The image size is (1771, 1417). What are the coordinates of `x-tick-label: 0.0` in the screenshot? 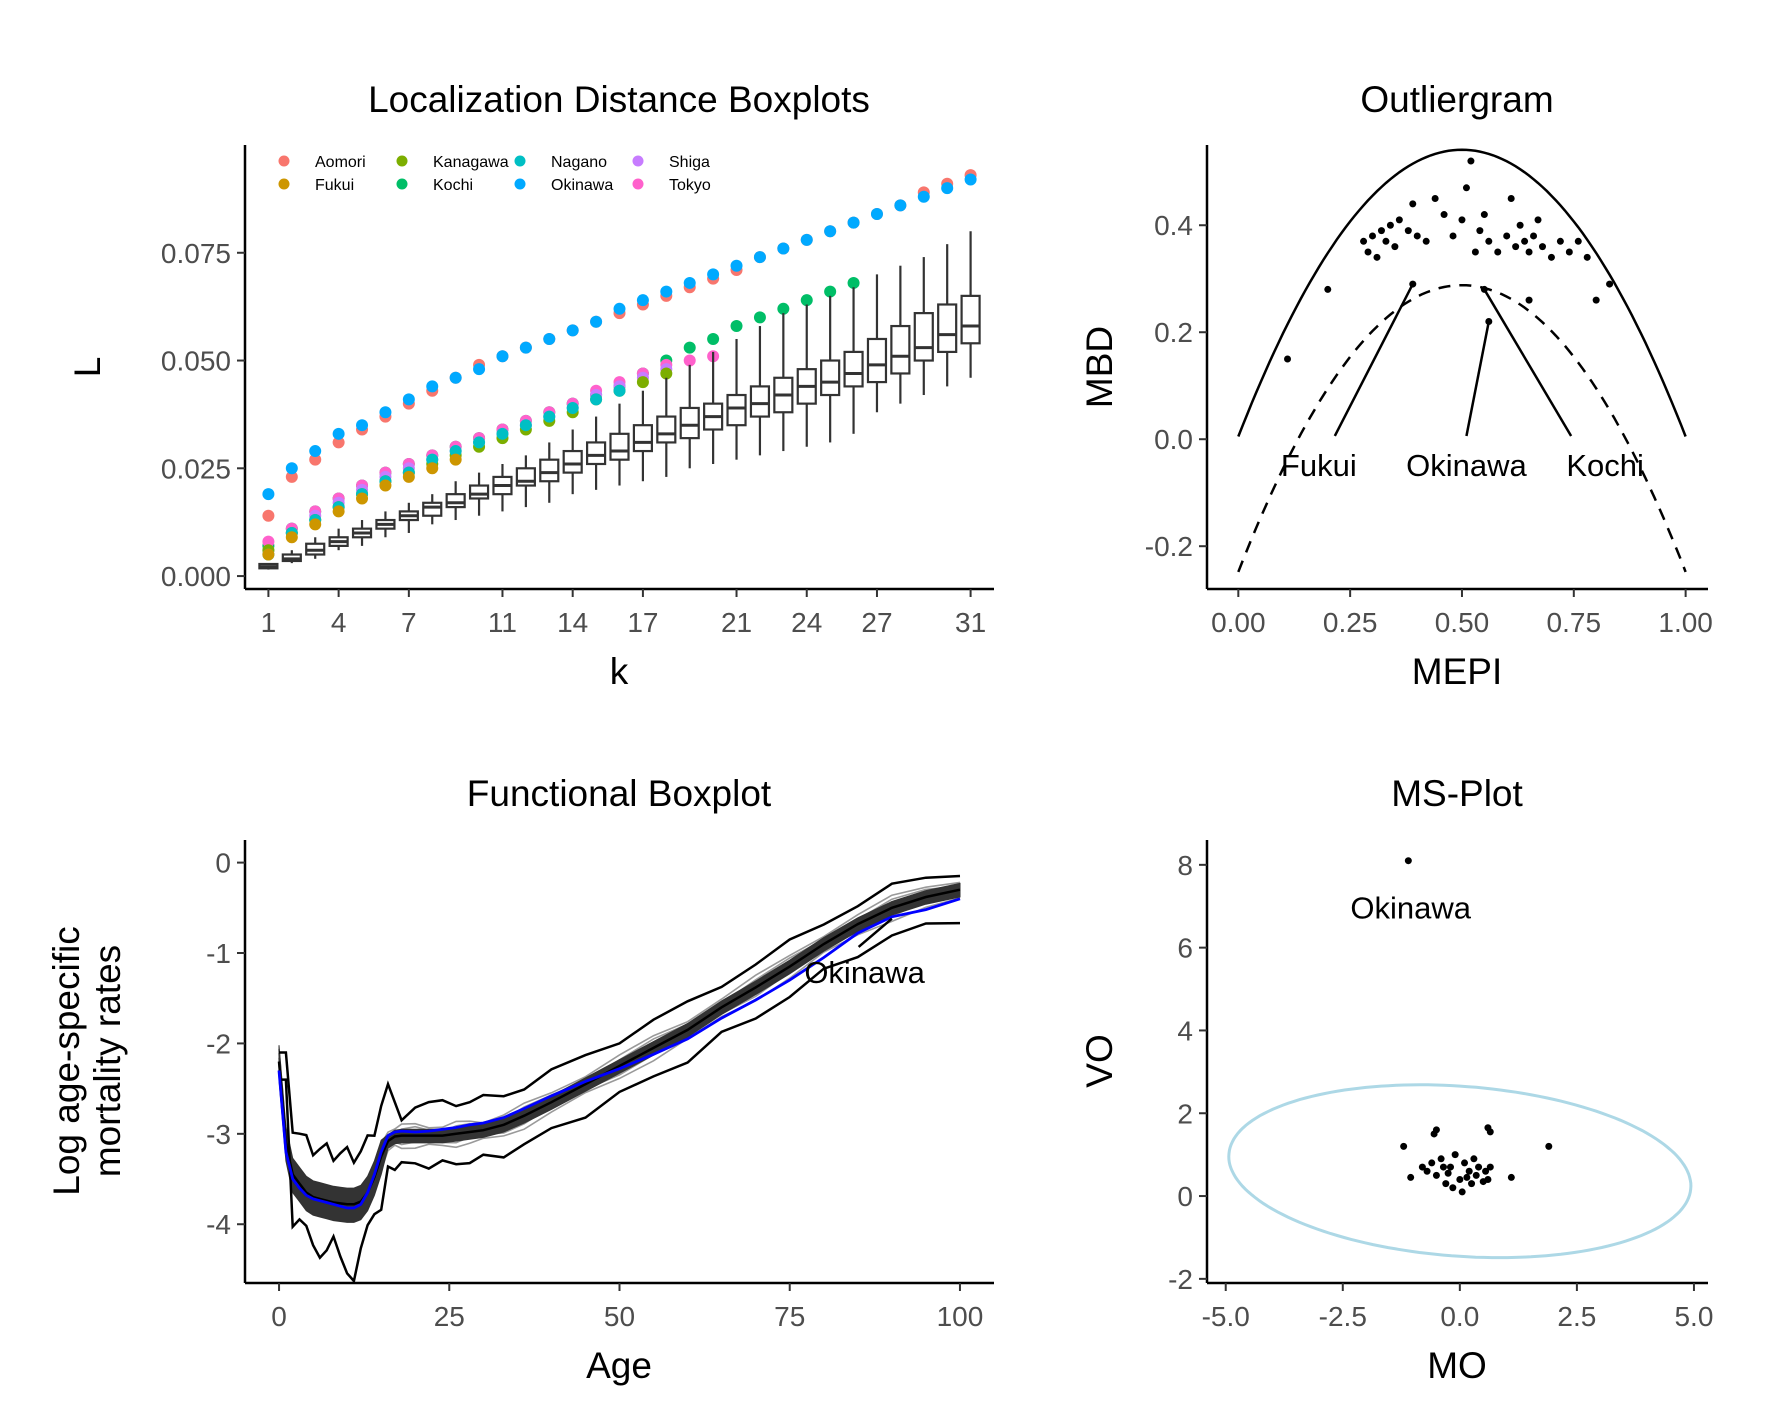 It's located at (1459, 1316).